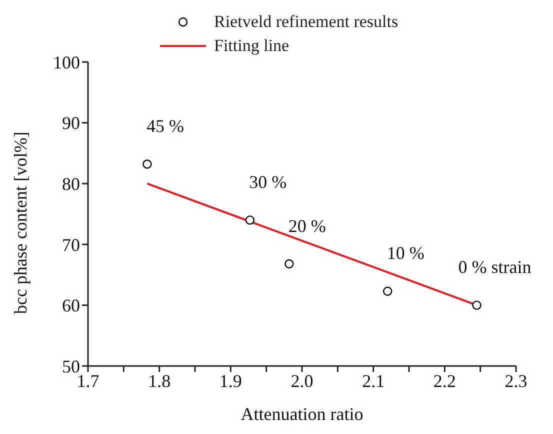 This screenshot has height=434, width=553. Describe the element at coordinates (165, 126) in the screenshot. I see `annotation: 45 %` at that location.